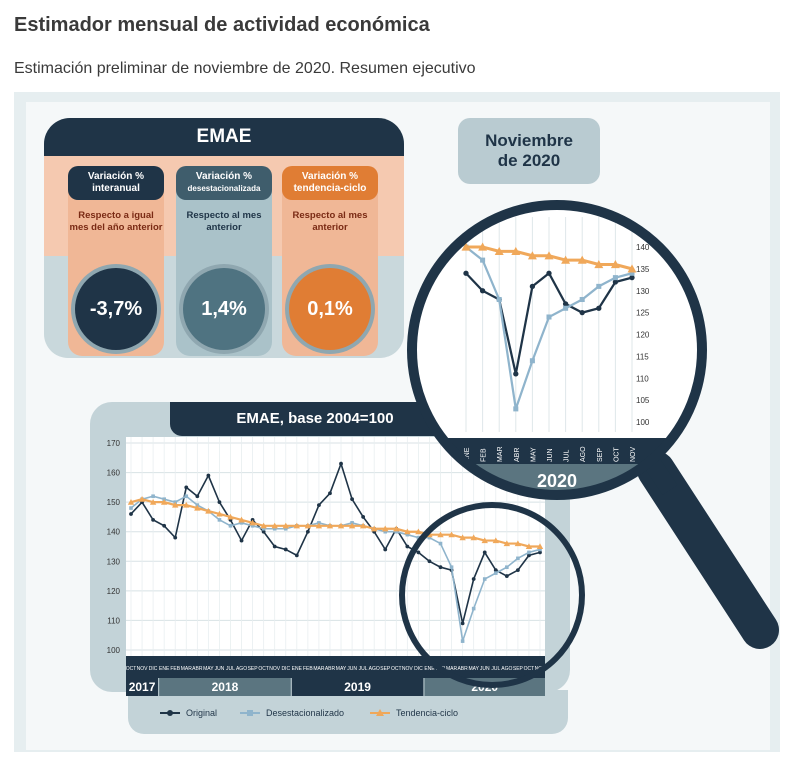  Describe the element at coordinates (222, 25) in the screenshot. I see `page-title: Estimador mensual de actividad económica` at that location.